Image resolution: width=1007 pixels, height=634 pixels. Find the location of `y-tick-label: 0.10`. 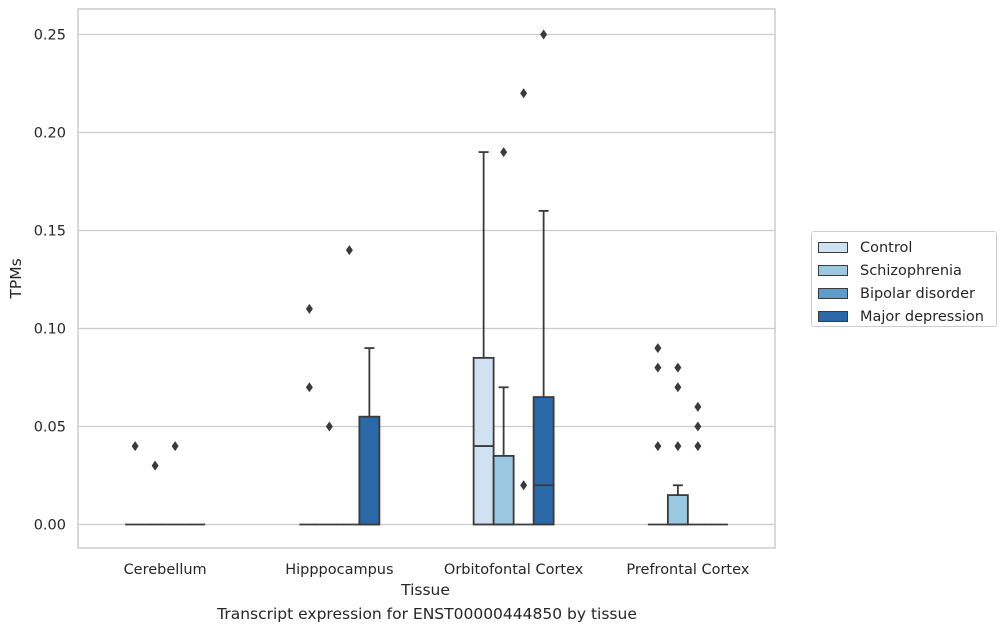

y-tick-label: 0.10 is located at coordinates (50, 329).